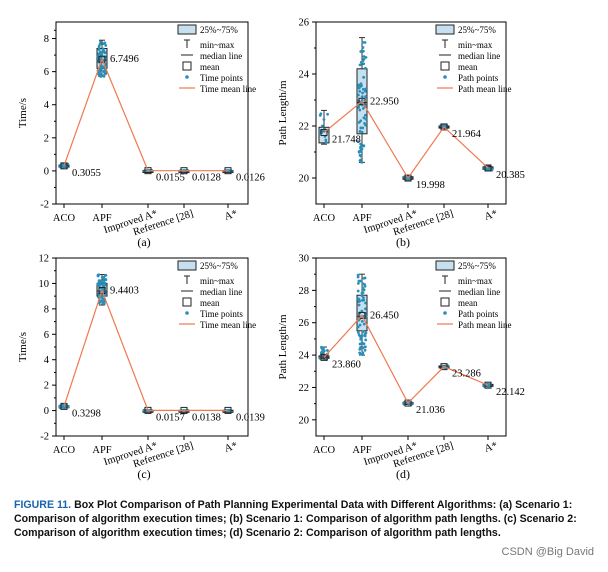 The height and width of the screenshot is (572, 608). What do you see at coordinates (46, 171) in the screenshot?
I see `y-tick-label: 0` at bounding box center [46, 171].